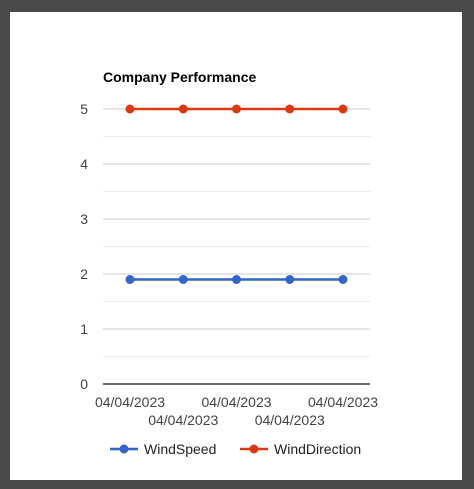 This screenshot has width=474, height=489. I want to click on legend-label: WindDirection, so click(317, 449).